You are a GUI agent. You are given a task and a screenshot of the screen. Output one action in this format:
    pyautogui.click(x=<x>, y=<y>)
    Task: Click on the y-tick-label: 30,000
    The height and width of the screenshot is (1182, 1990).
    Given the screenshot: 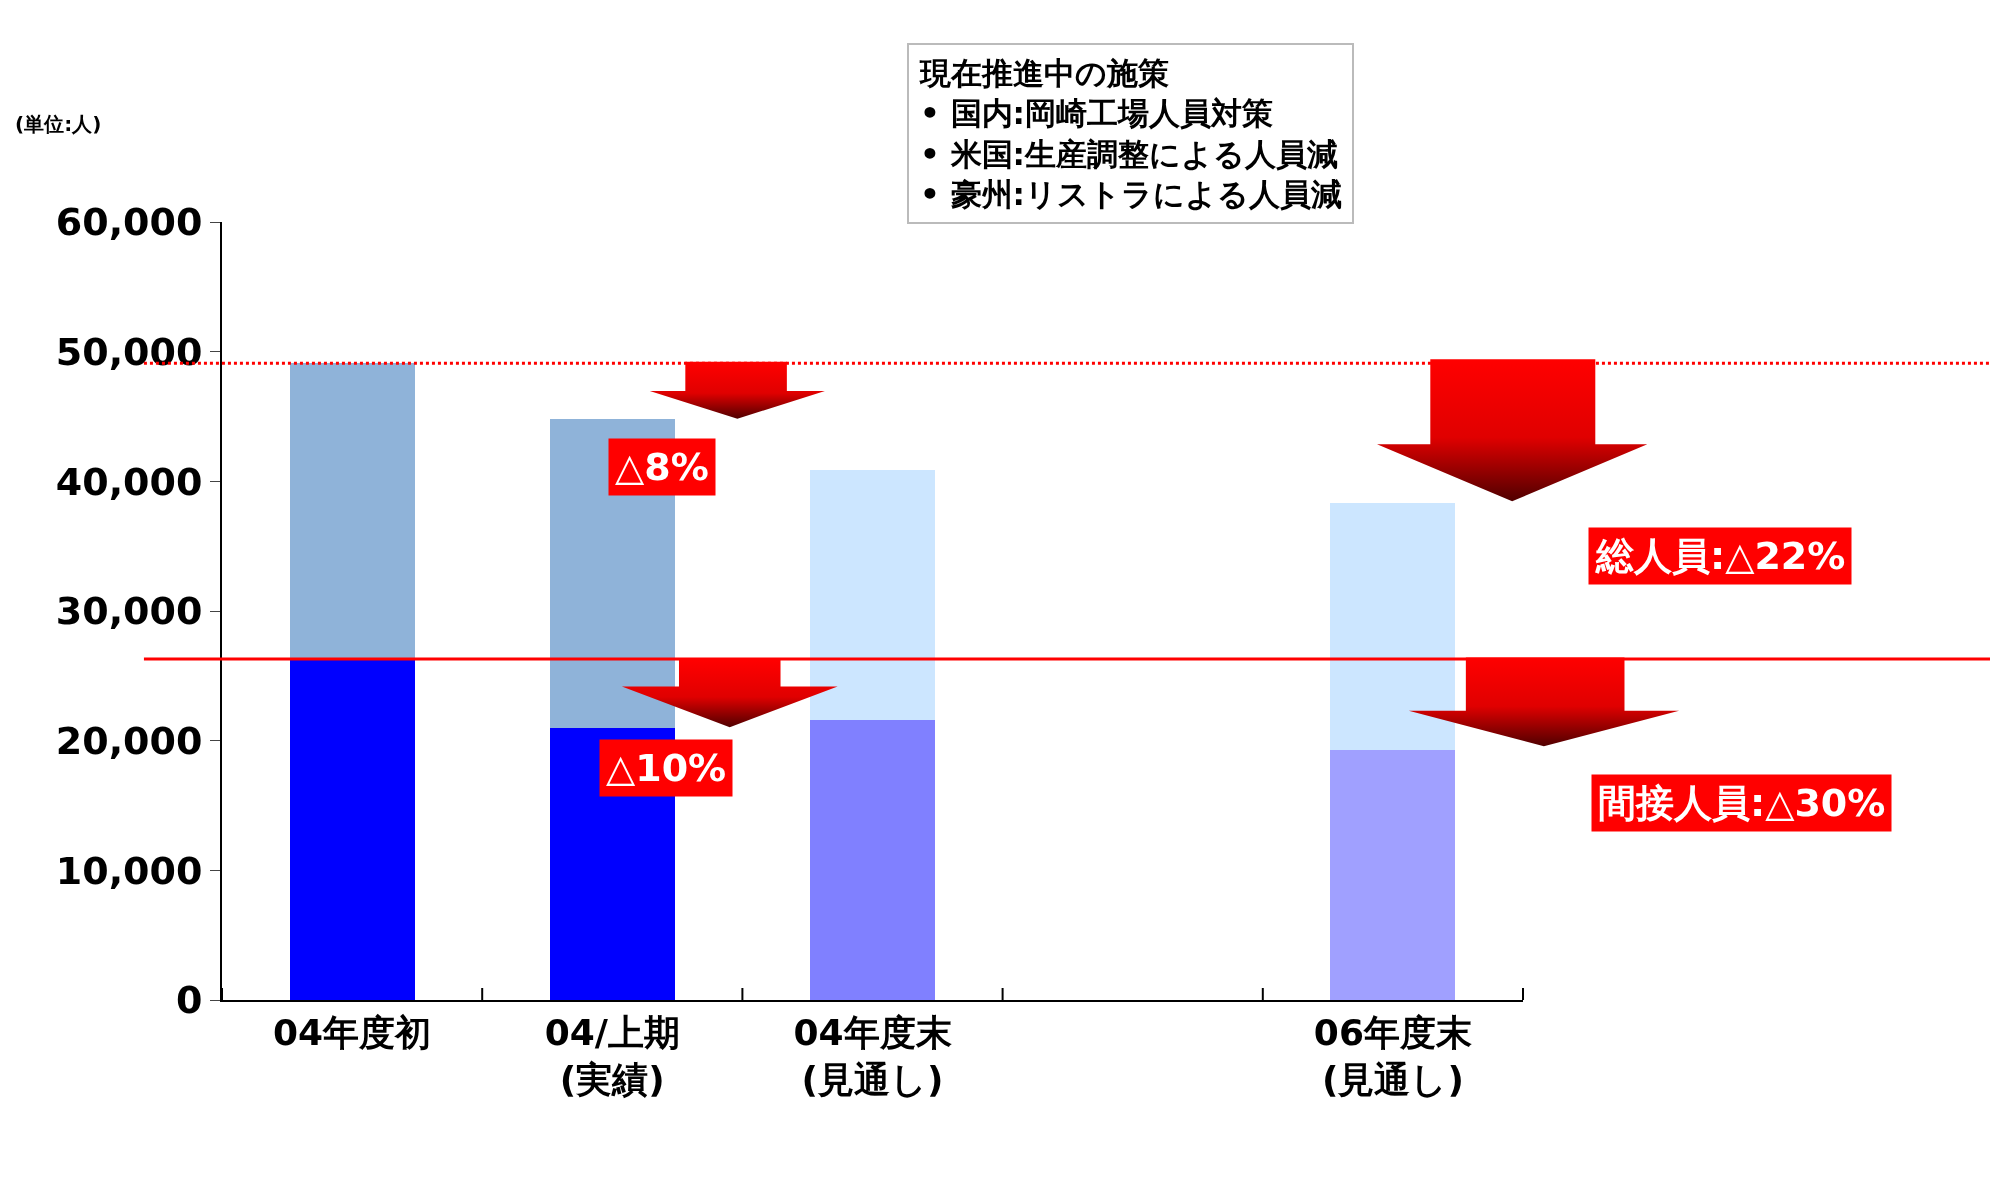 What is the action you would take?
    pyautogui.click(x=129, y=611)
    